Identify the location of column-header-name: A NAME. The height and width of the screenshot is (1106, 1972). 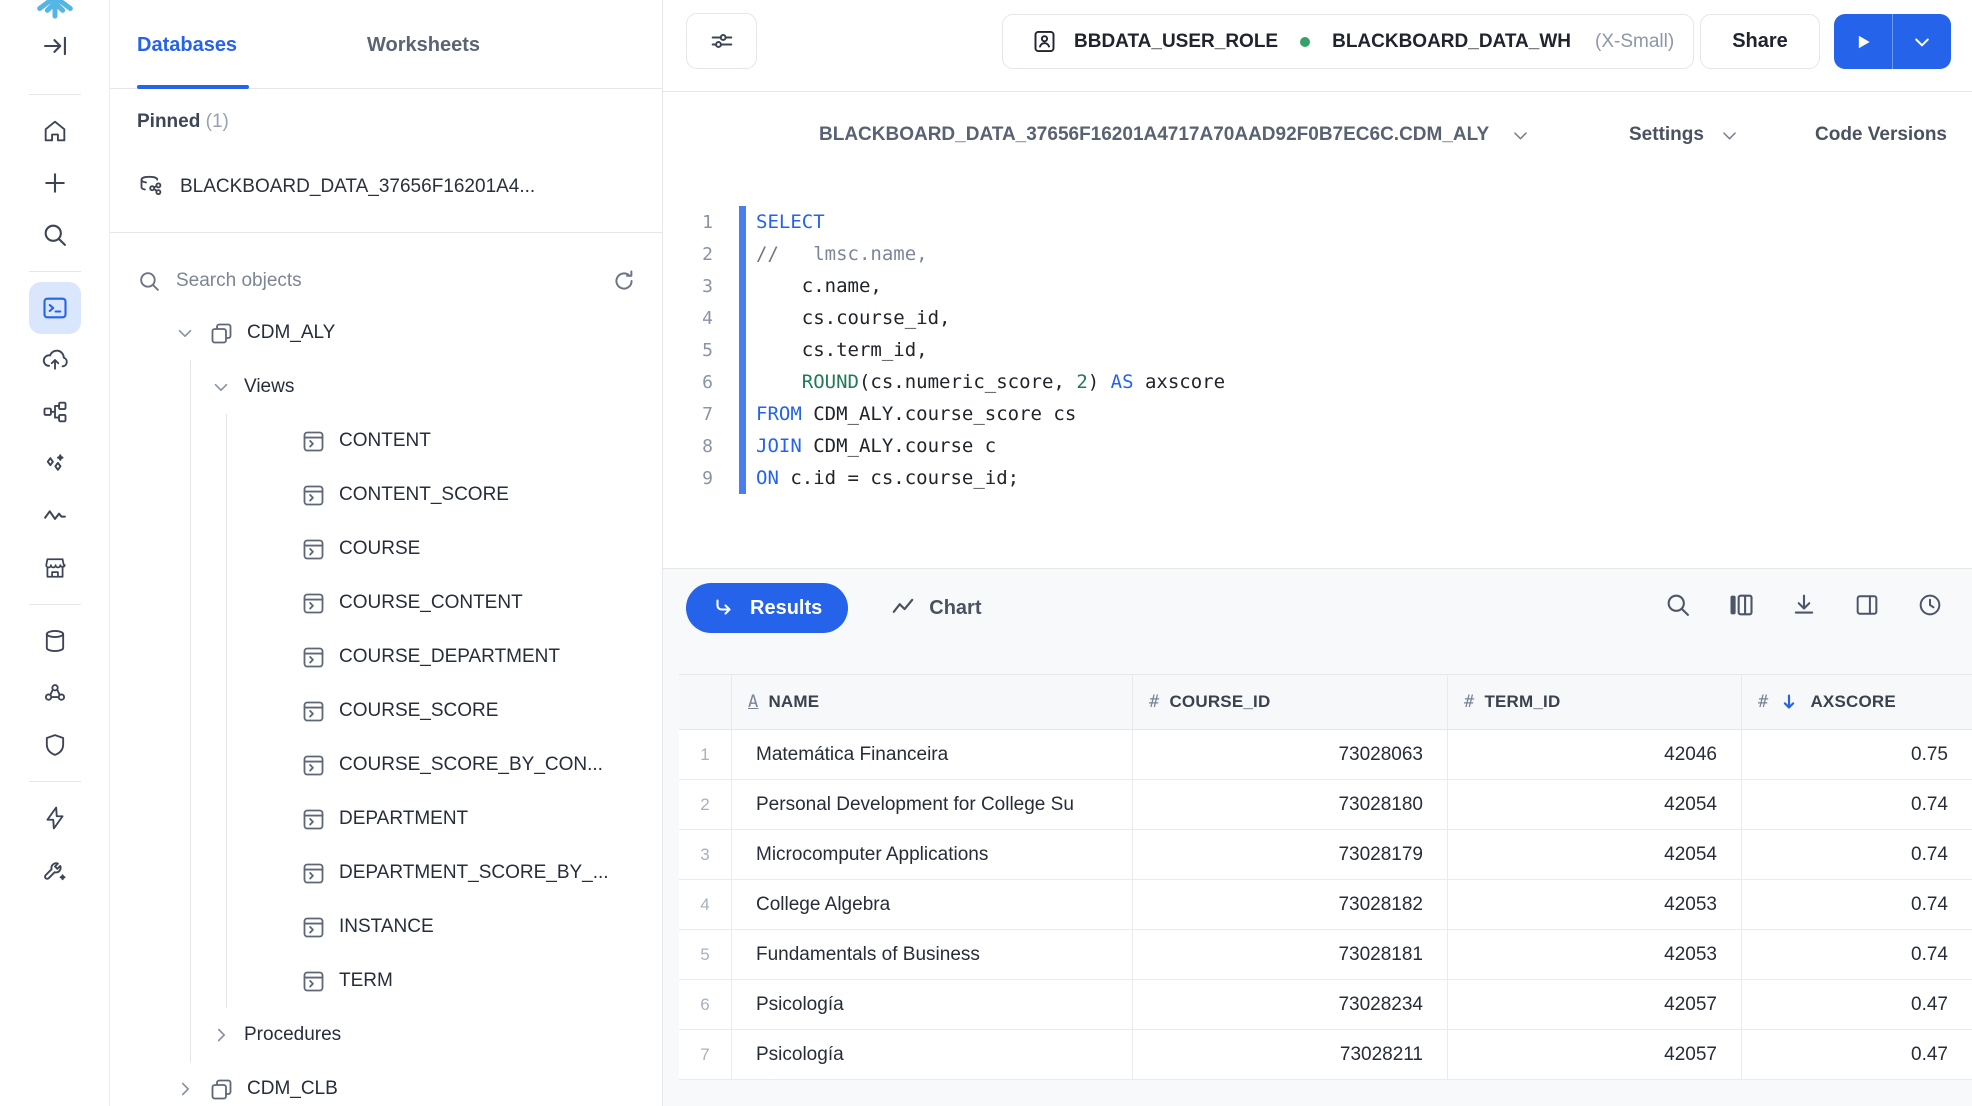
(932, 702).